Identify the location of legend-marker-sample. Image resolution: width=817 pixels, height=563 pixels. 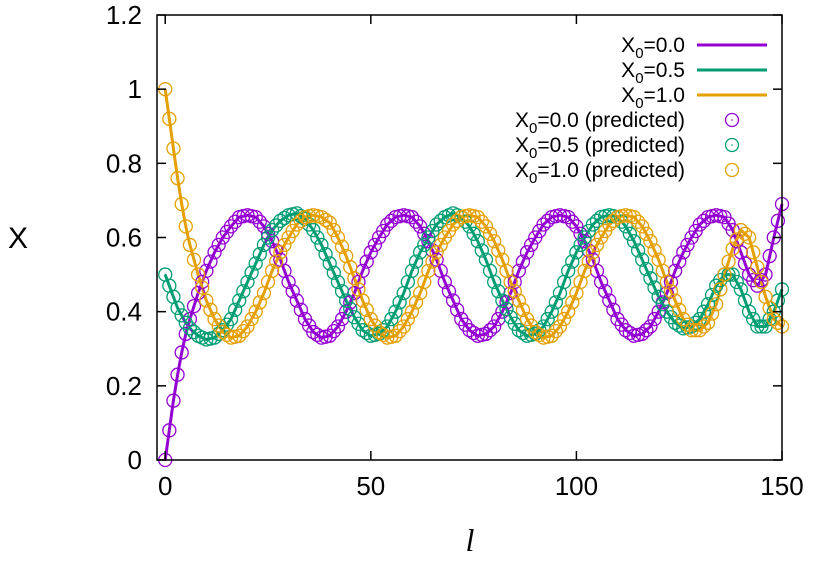
(732, 145).